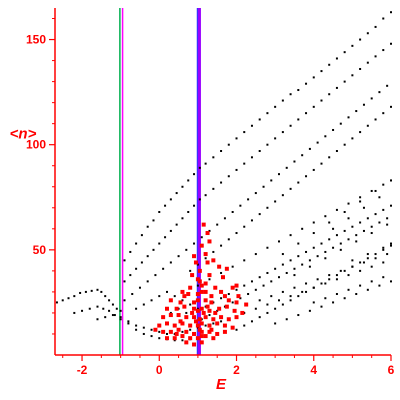  What do you see at coordinates (159, 370) in the screenshot?
I see `x-tick-label: 0` at bounding box center [159, 370].